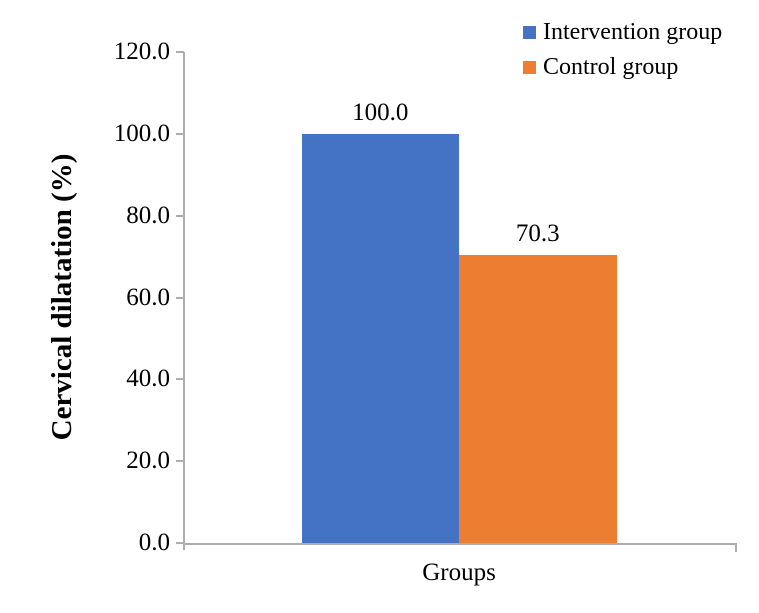  I want to click on y-tick-label-80.0: 80.0, so click(148, 215).